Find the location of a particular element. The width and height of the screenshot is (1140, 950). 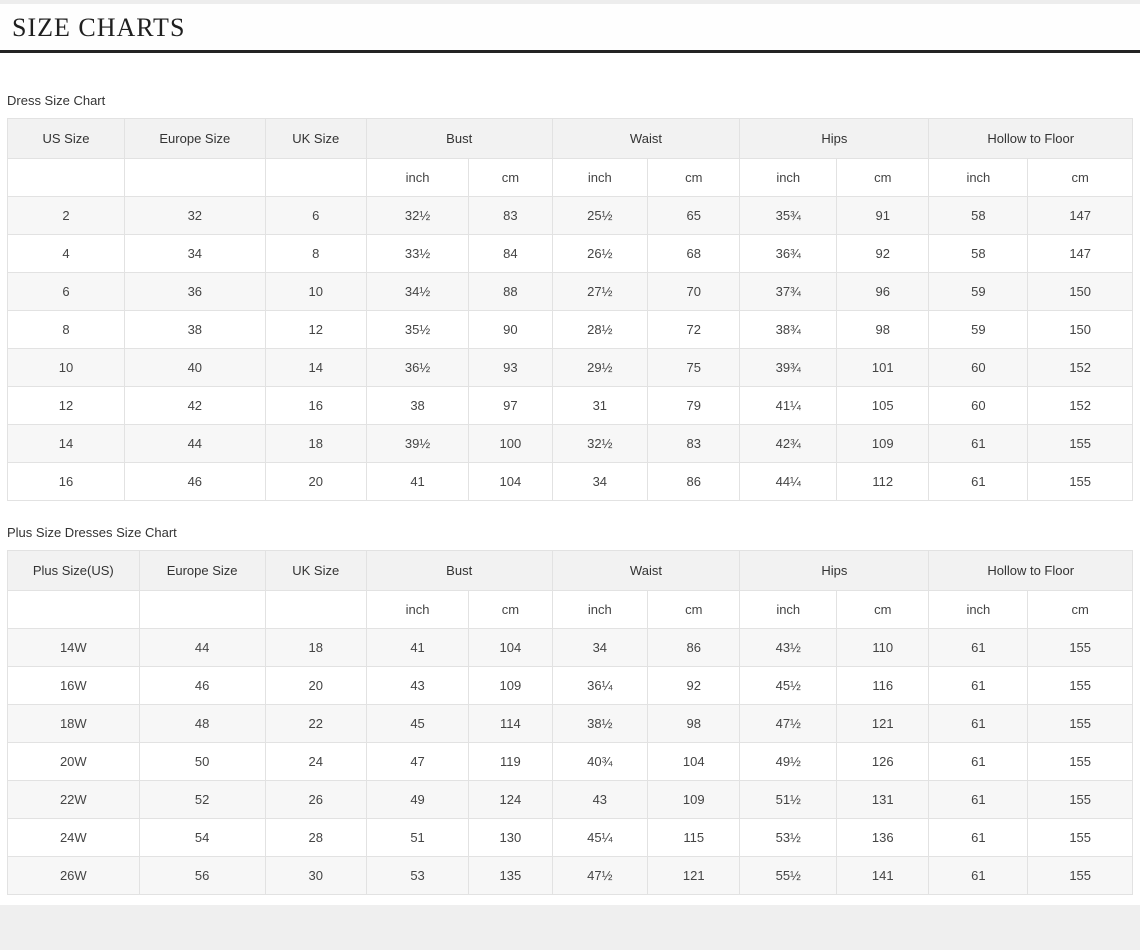

table-row: 26W 56 30 53 135 47½ 121 55½ 141 61 155 is located at coordinates (570, 875).